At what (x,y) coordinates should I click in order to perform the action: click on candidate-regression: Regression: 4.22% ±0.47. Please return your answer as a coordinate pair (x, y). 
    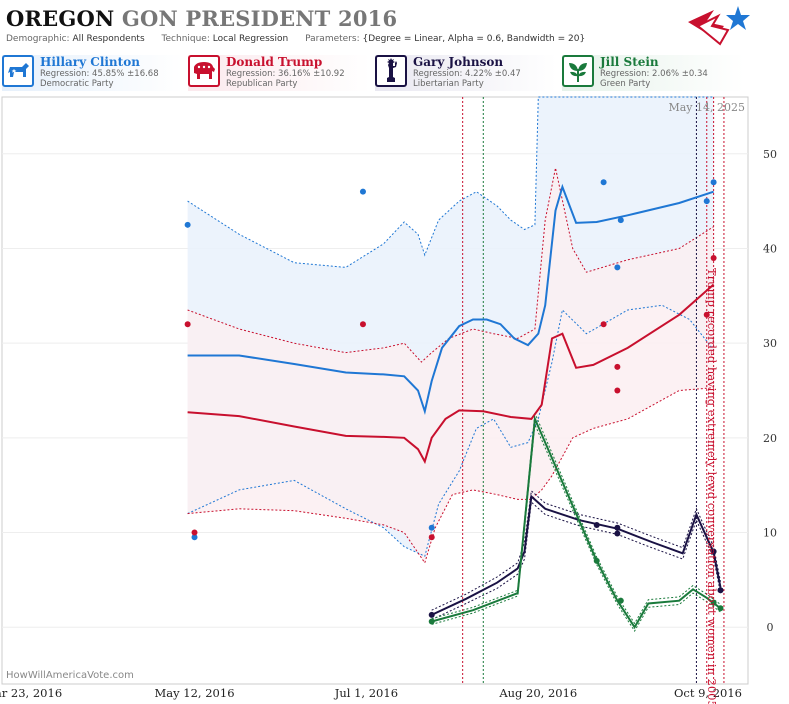
    Looking at the image, I should click on (467, 74).